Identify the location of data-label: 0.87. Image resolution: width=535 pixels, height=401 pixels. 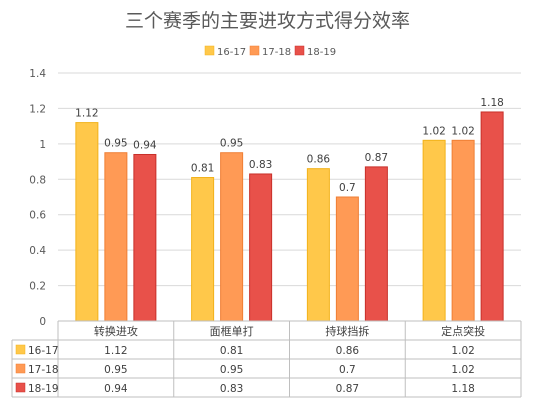
(376, 158).